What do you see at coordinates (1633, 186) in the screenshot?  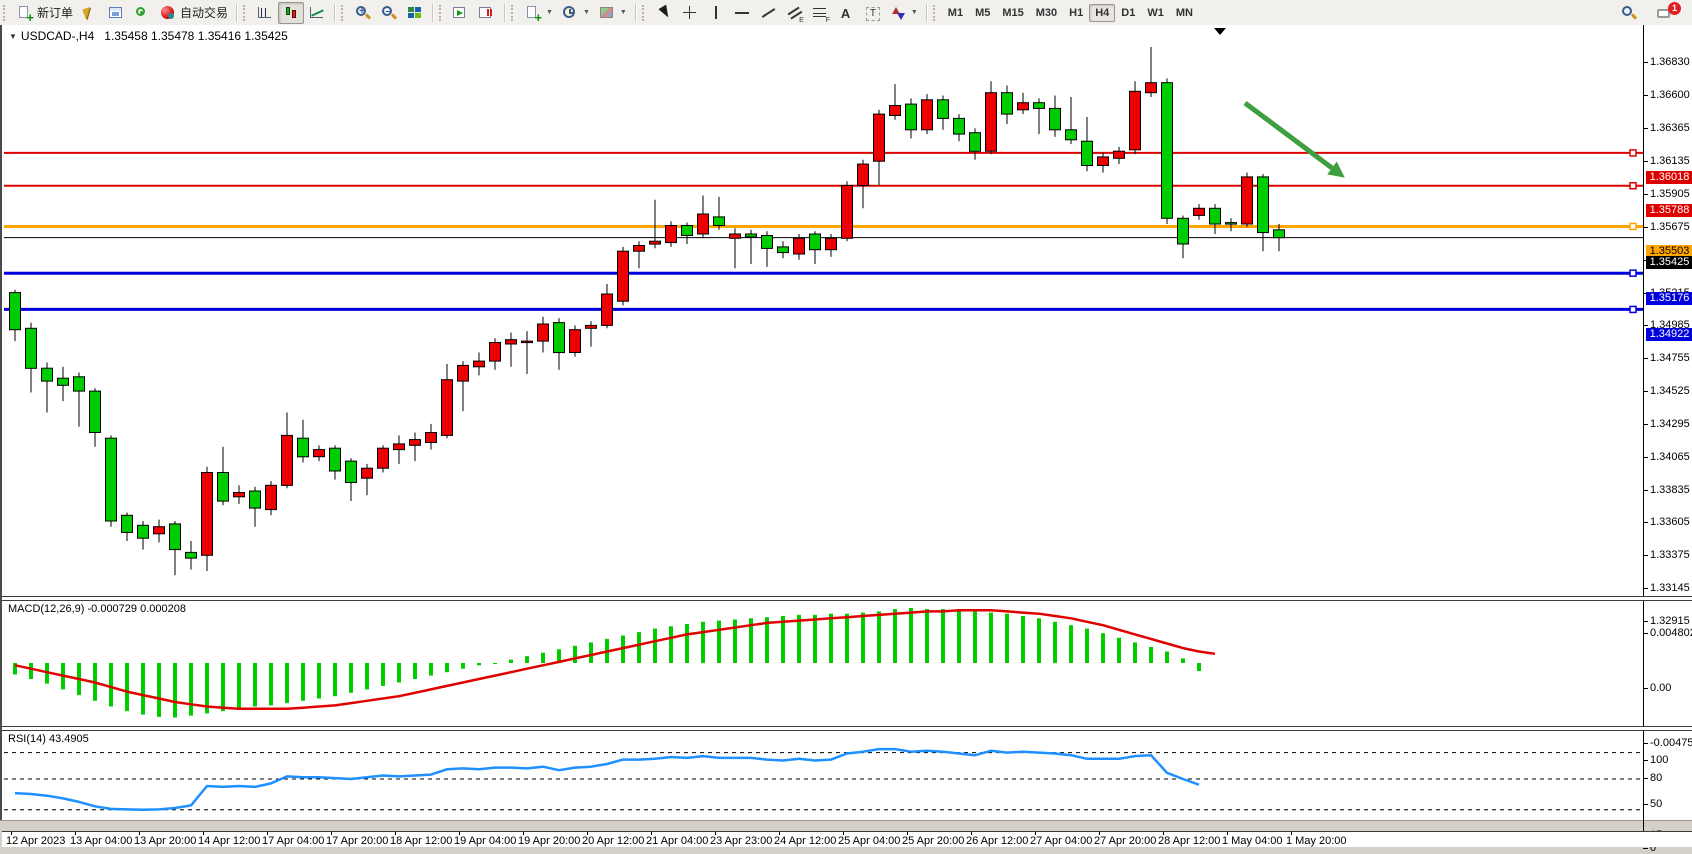 I see `resistance-line-2-handle` at bounding box center [1633, 186].